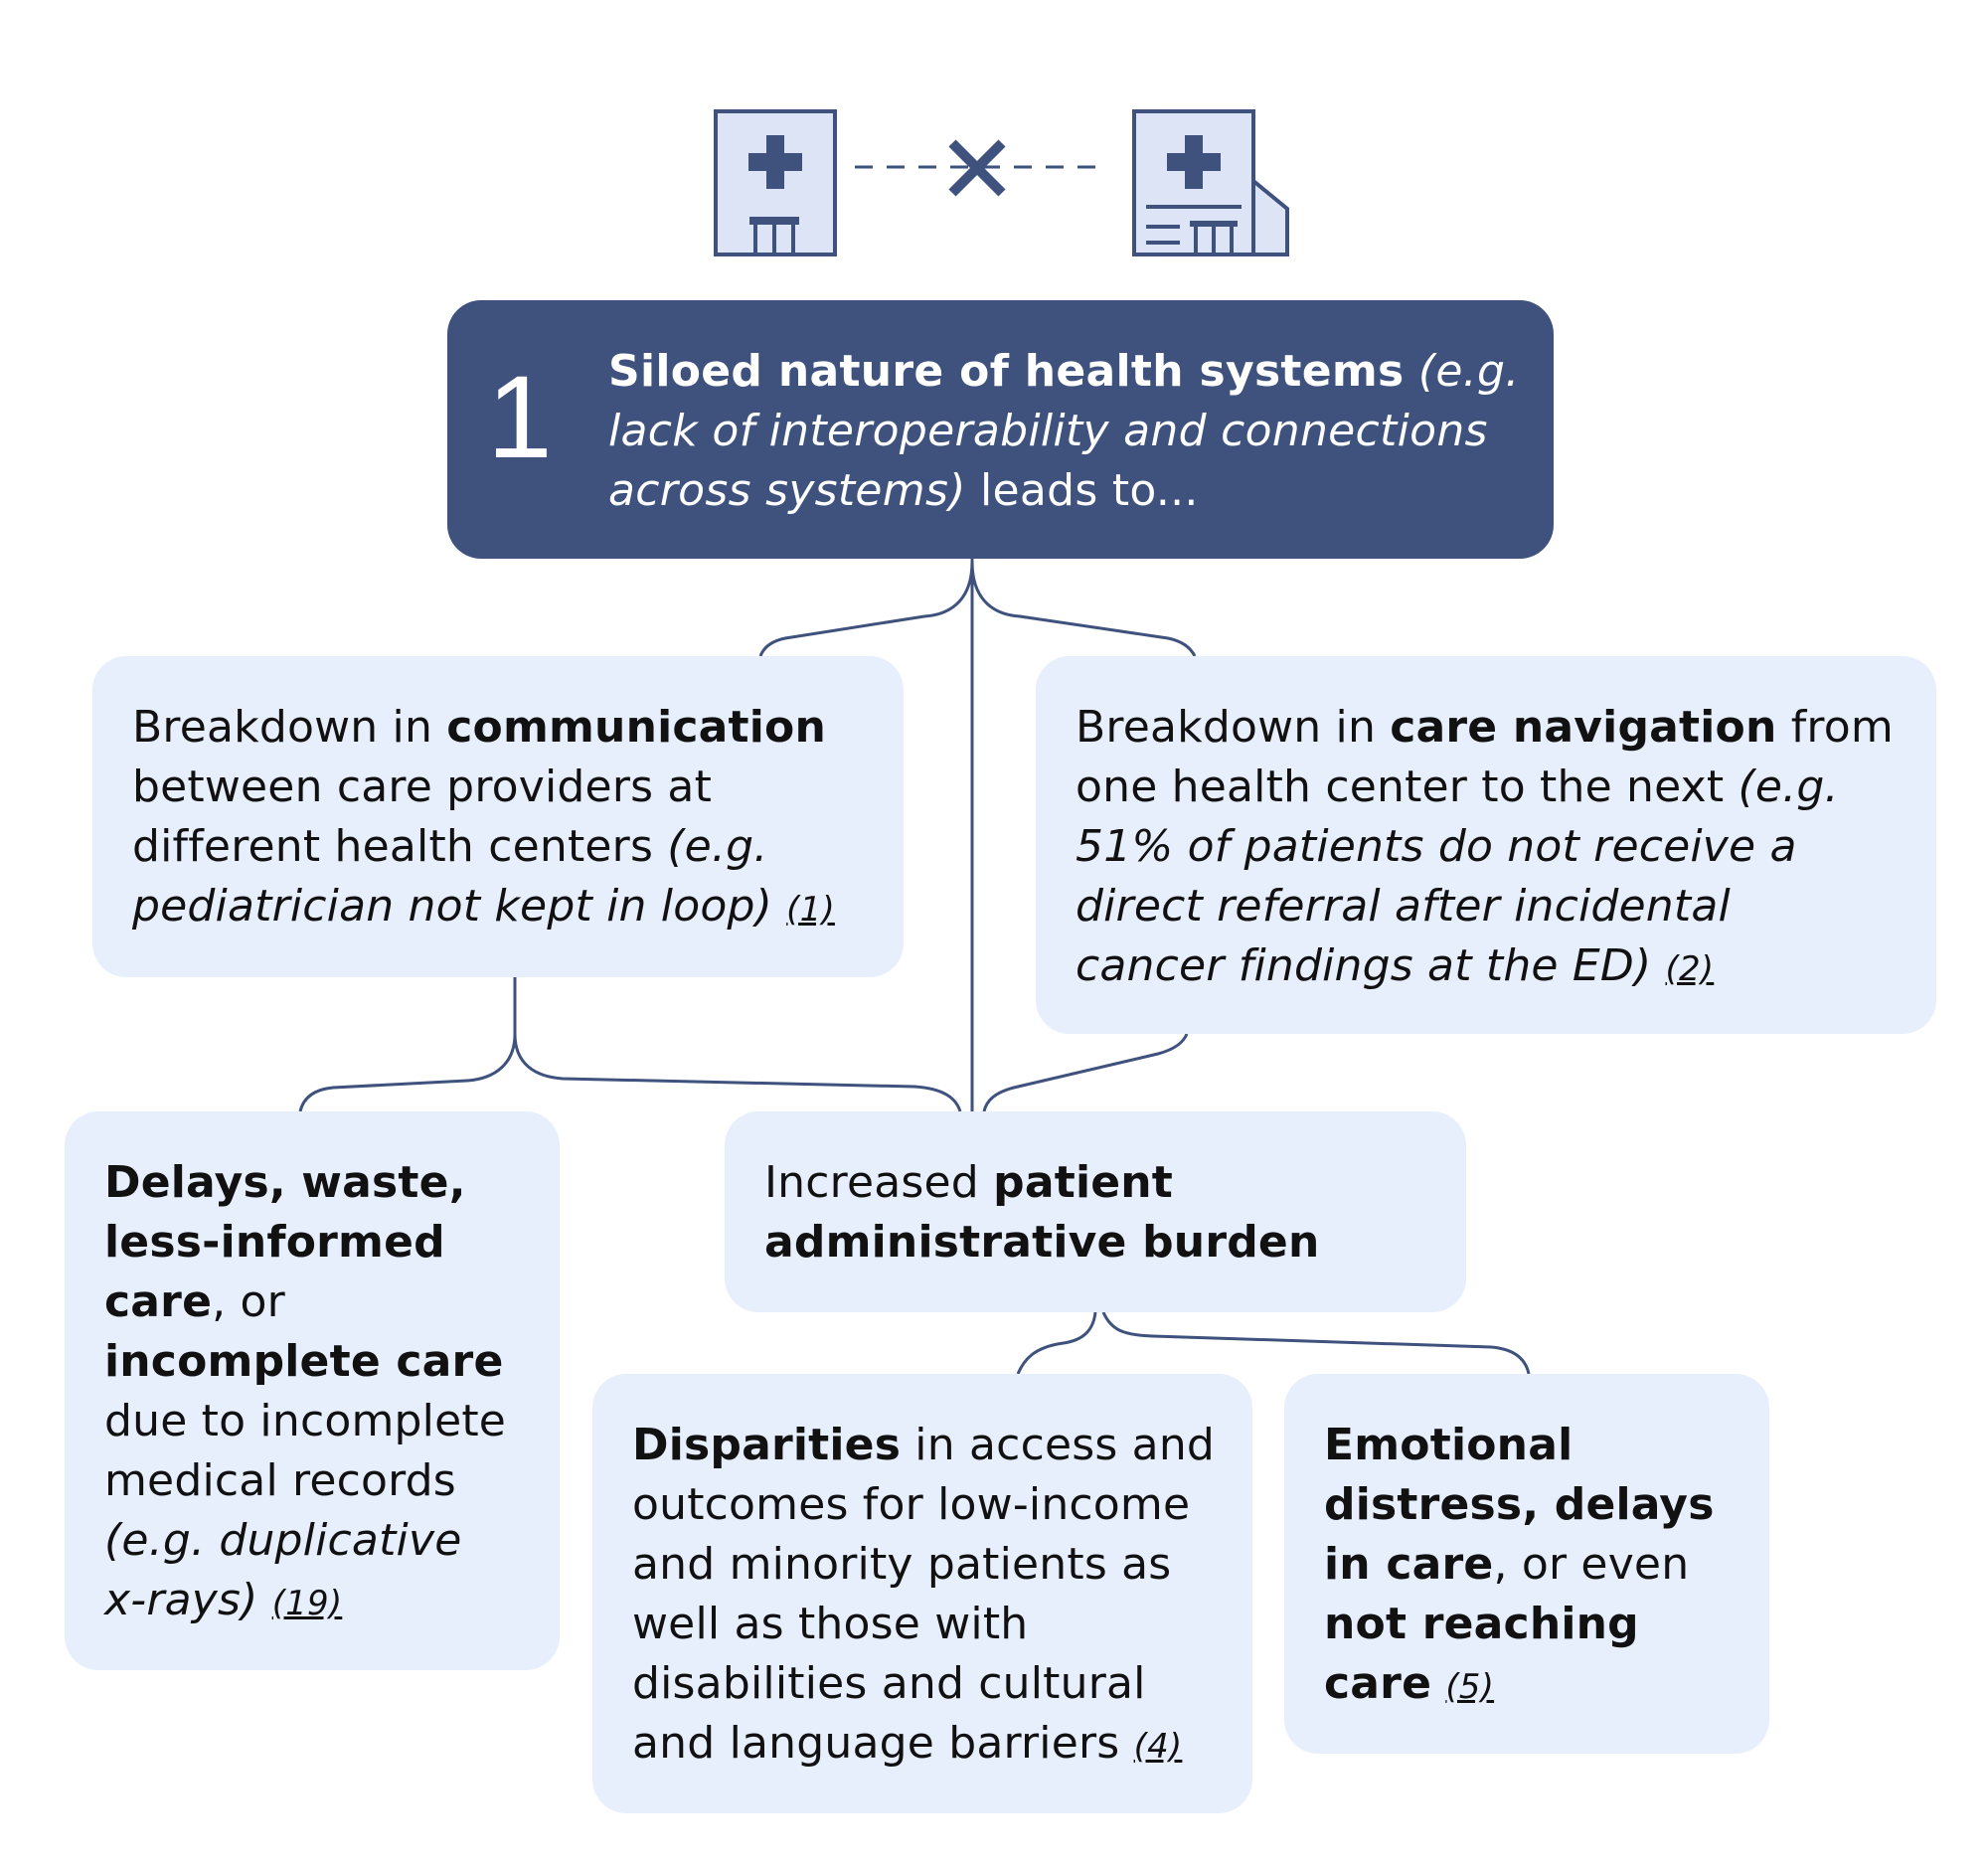  Describe the element at coordinates (280, 1480) in the screenshot. I see `text-span: medical records` at that location.